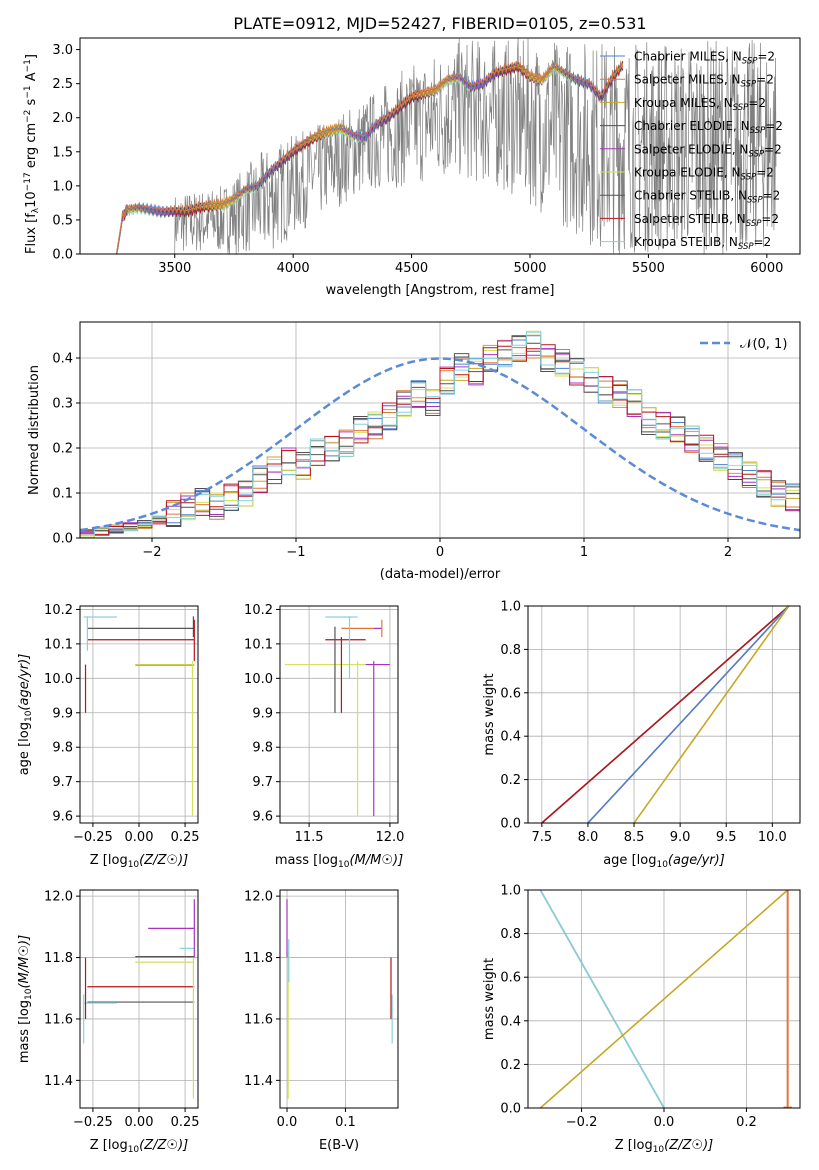  What do you see at coordinates (411, 268) in the screenshot?
I see `x-tick-label: 4500` at bounding box center [411, 268].